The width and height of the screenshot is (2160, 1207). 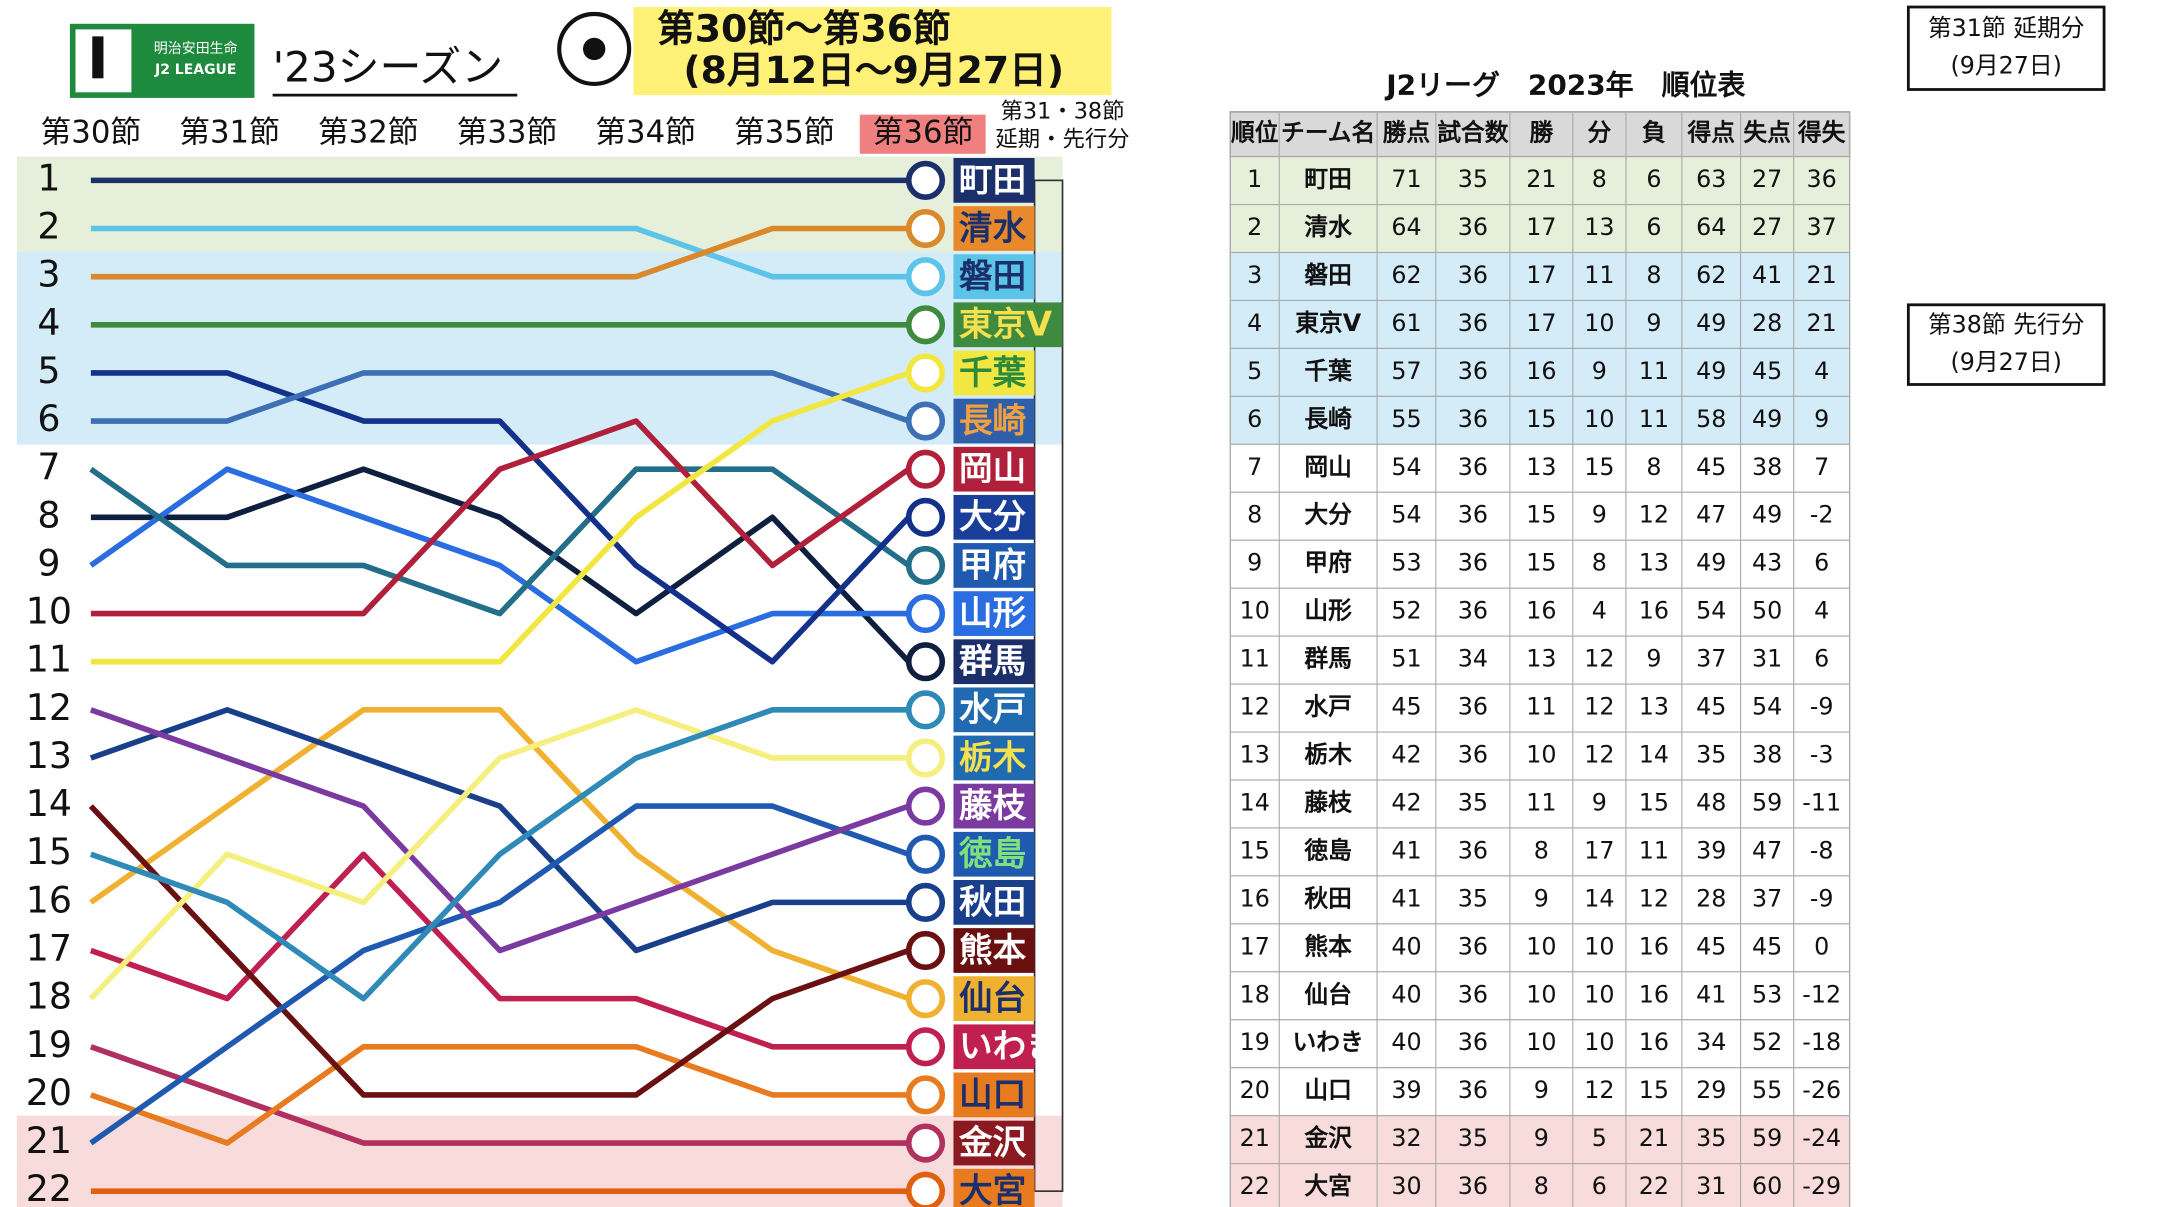 I want to click on column-header: 得失, so click(x=1821, y=133).